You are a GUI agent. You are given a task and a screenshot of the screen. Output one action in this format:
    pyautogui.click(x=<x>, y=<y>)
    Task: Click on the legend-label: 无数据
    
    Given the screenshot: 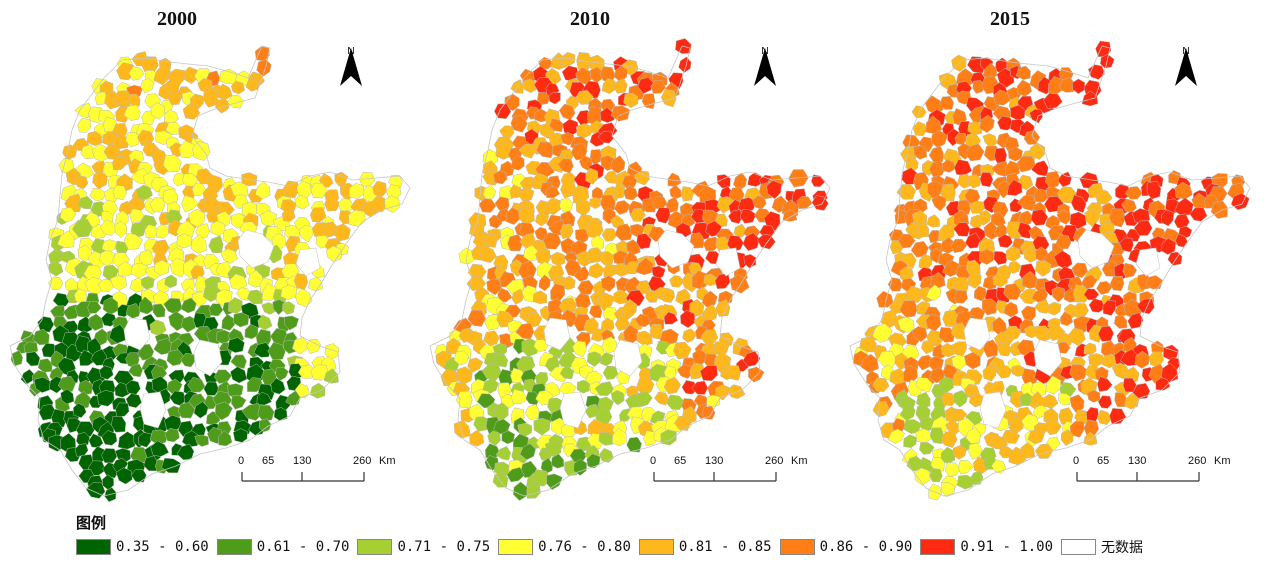 What is the action you would take?
    pyautogui.click(x=1122, y=548)
    